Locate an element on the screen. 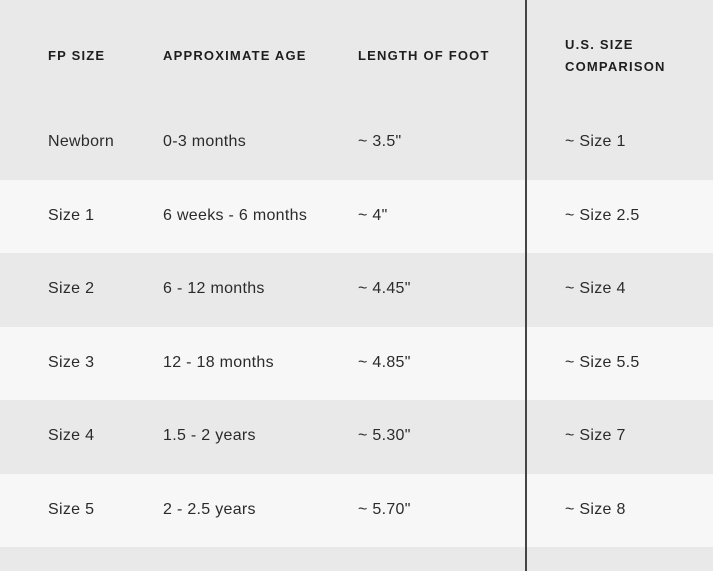 The height and width of the screenshot is (571, 713). header-cell-fp-size: FP SIZE is located at coordinates (77, 55).